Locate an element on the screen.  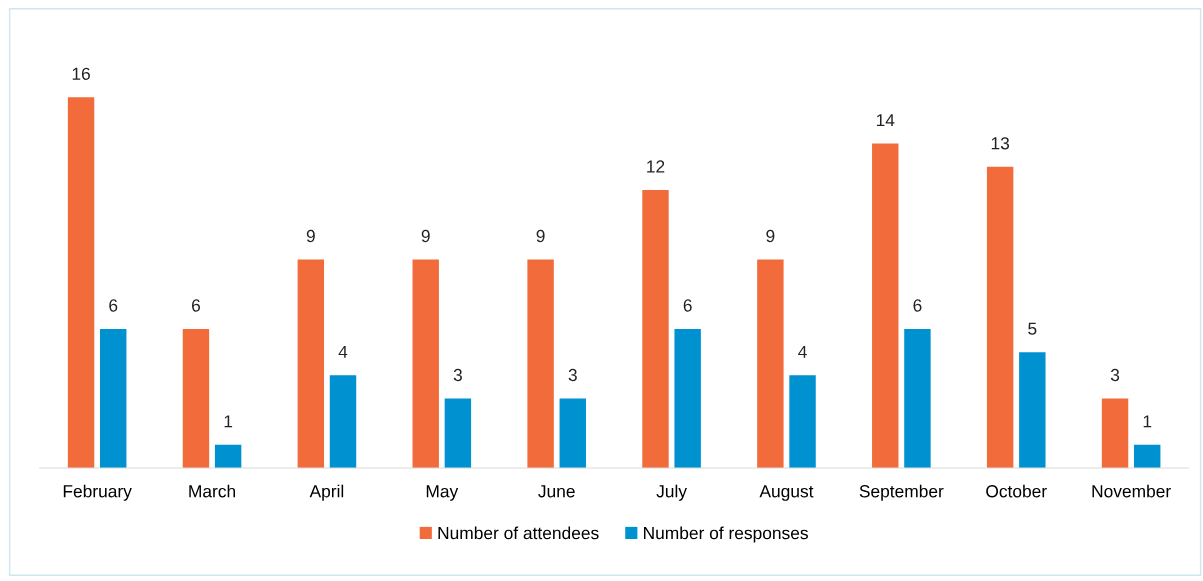
x-tick-label: February is located at coordinates (97, 492).